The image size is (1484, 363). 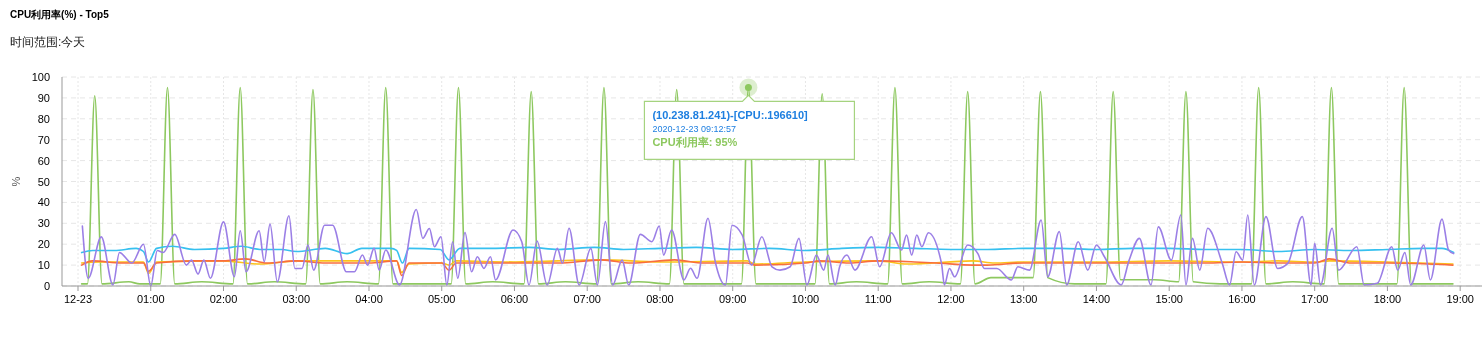 I want to click on x-tick-label: 16:00, so click(x=1242, y=299).